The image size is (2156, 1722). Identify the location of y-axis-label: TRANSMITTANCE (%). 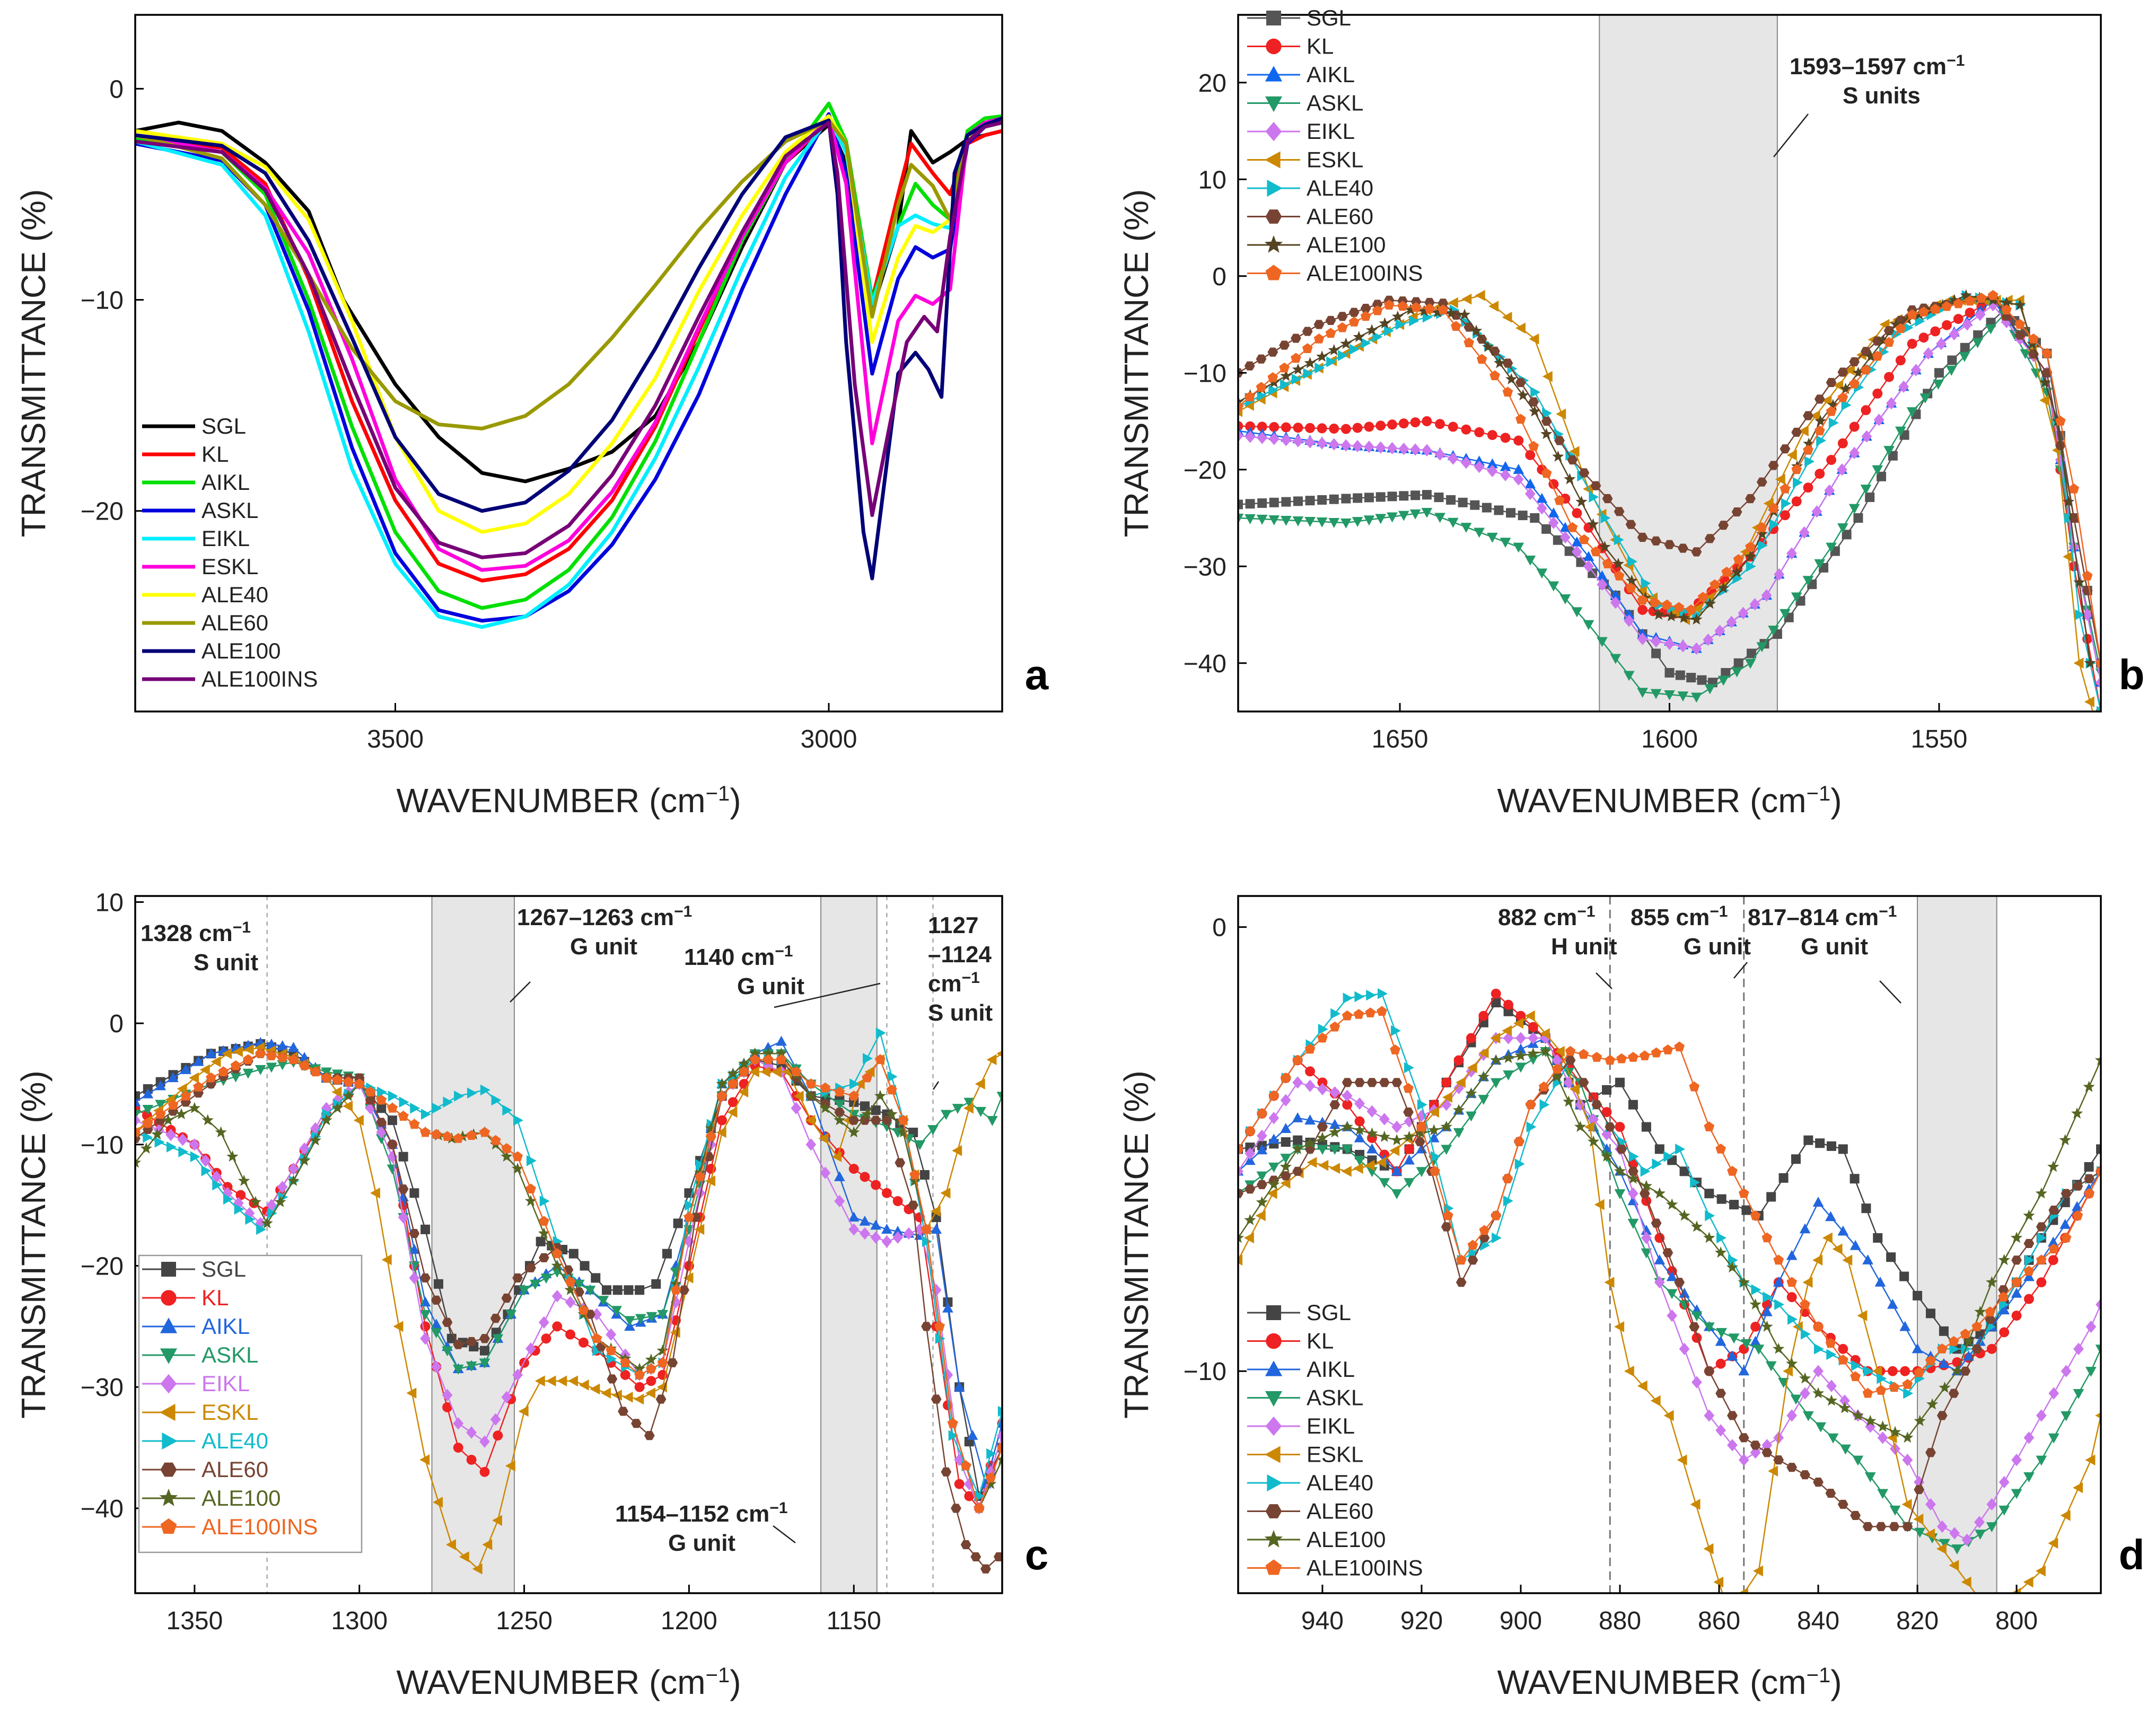
(33, 1244).